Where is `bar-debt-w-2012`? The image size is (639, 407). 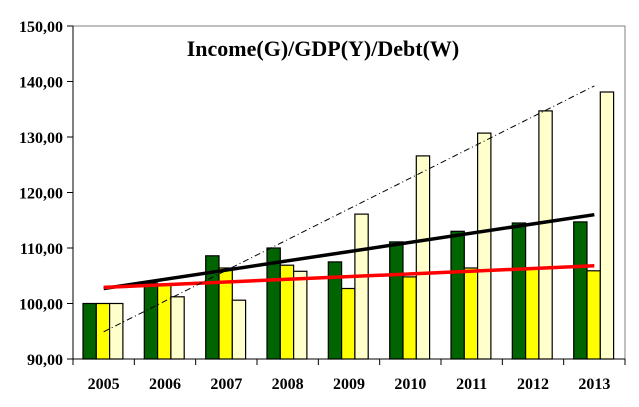
bar-debt-w-2012 is located at coordinates (545, 235).